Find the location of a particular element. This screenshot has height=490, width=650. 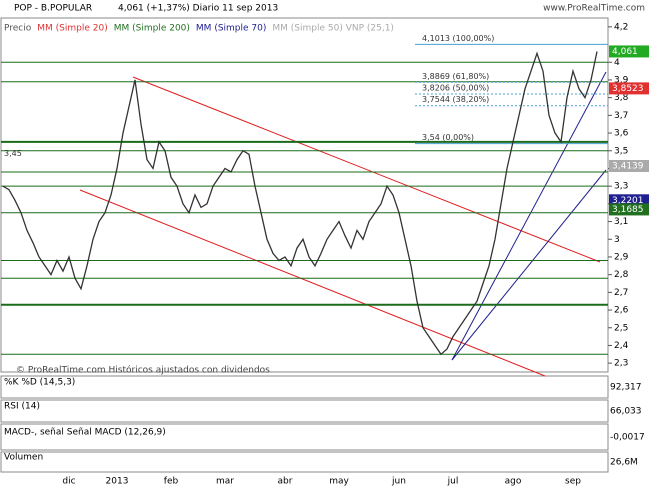

chart-subtitle: 4,061 (+1,37%) Diario 11 sep 2013 is located at coordinates (198, 9).